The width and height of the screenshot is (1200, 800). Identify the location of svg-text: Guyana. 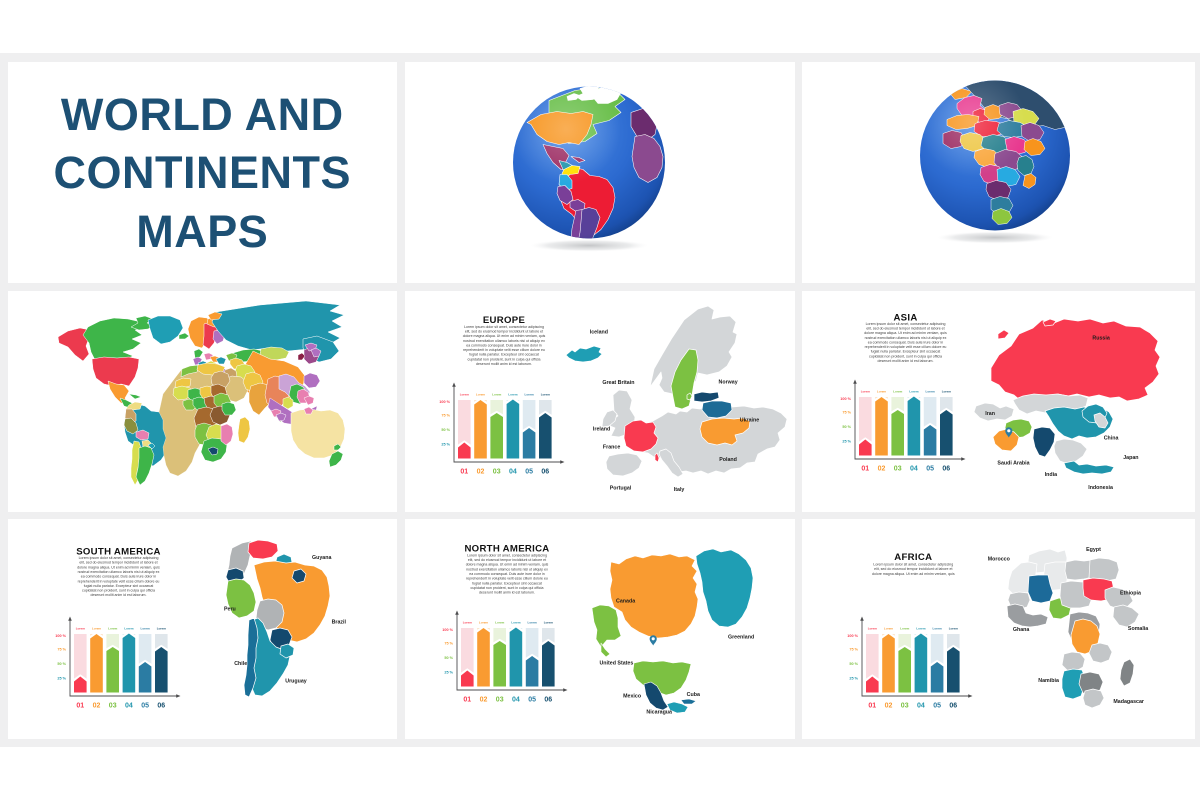
(320, 558).